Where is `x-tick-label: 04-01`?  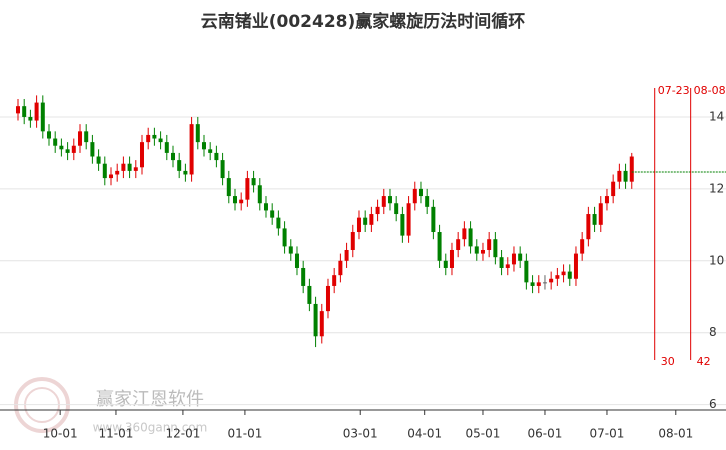 x-tick-label: 04-01 is located at coordinates (424, 434).